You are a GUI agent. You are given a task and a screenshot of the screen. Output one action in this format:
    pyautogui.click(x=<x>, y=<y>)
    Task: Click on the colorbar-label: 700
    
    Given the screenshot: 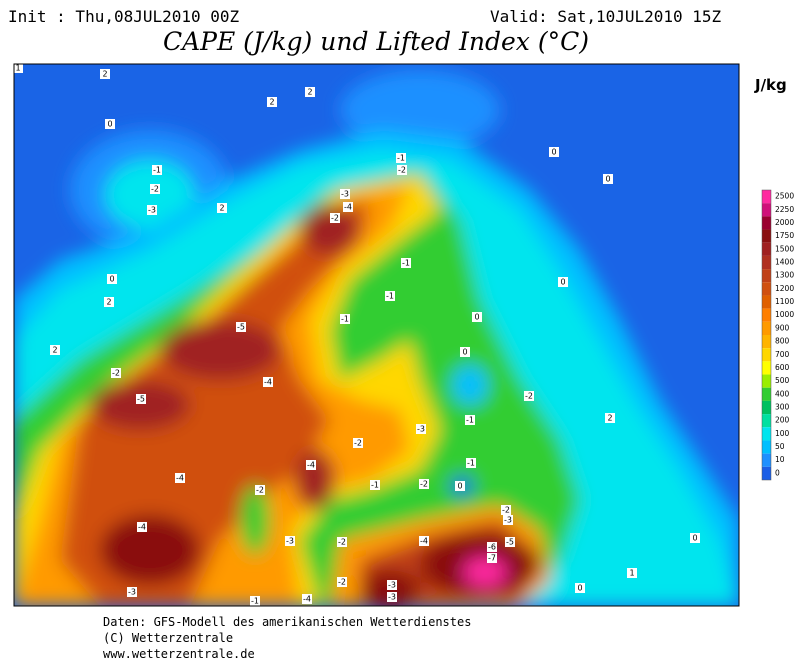 What is the action you would take?
    pyautogui.click(x=782, y=354)
    